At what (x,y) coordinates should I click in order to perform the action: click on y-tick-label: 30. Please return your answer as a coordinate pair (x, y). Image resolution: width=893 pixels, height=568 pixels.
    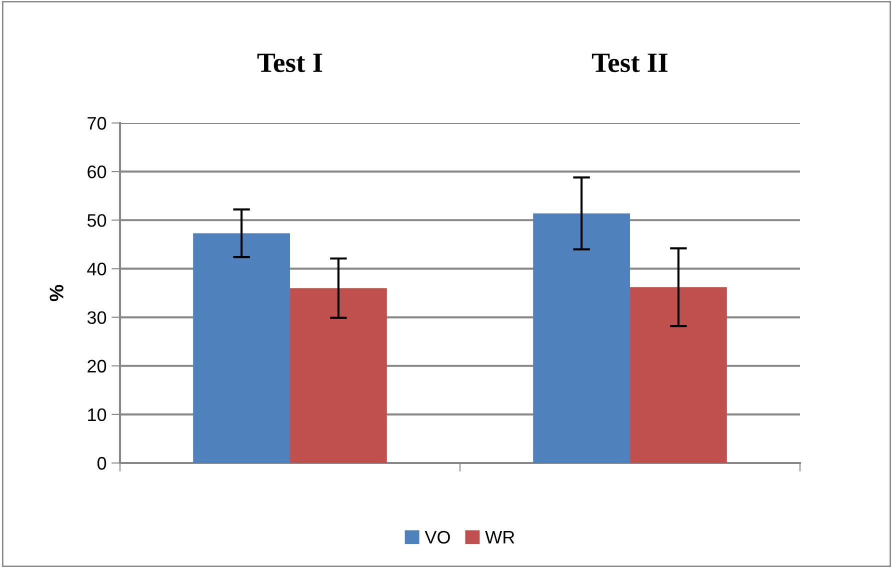
    Looking at the image, I should click on (96, 317).